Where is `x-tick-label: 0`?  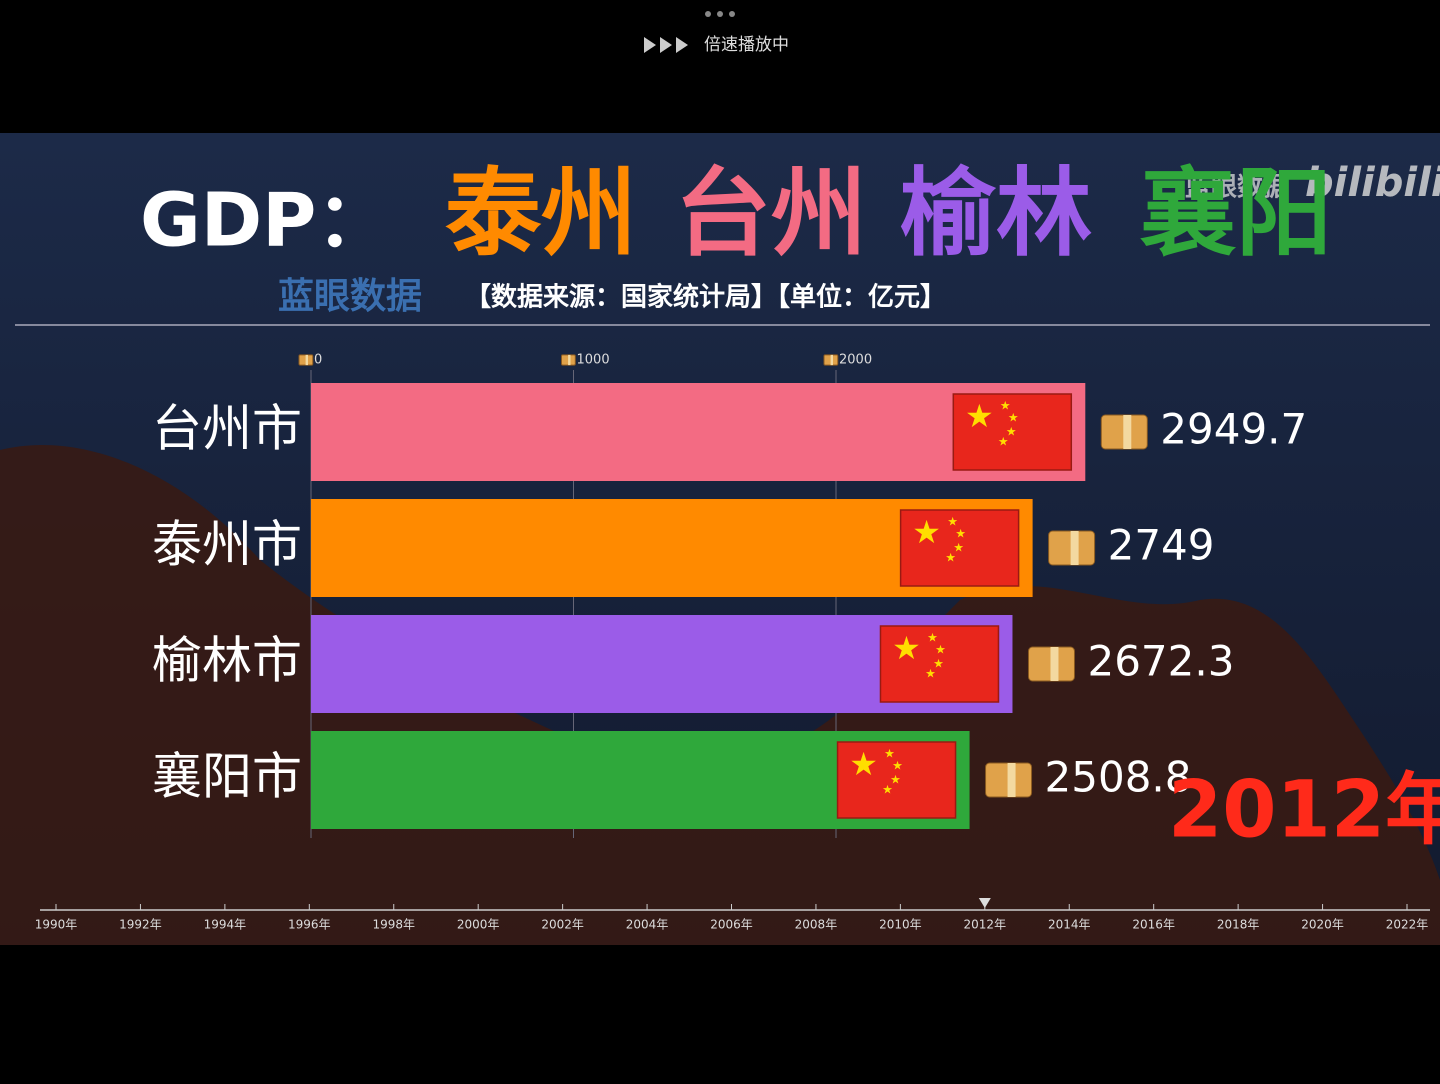 x-tick-label: 0 is located at coordinates (318, 360).